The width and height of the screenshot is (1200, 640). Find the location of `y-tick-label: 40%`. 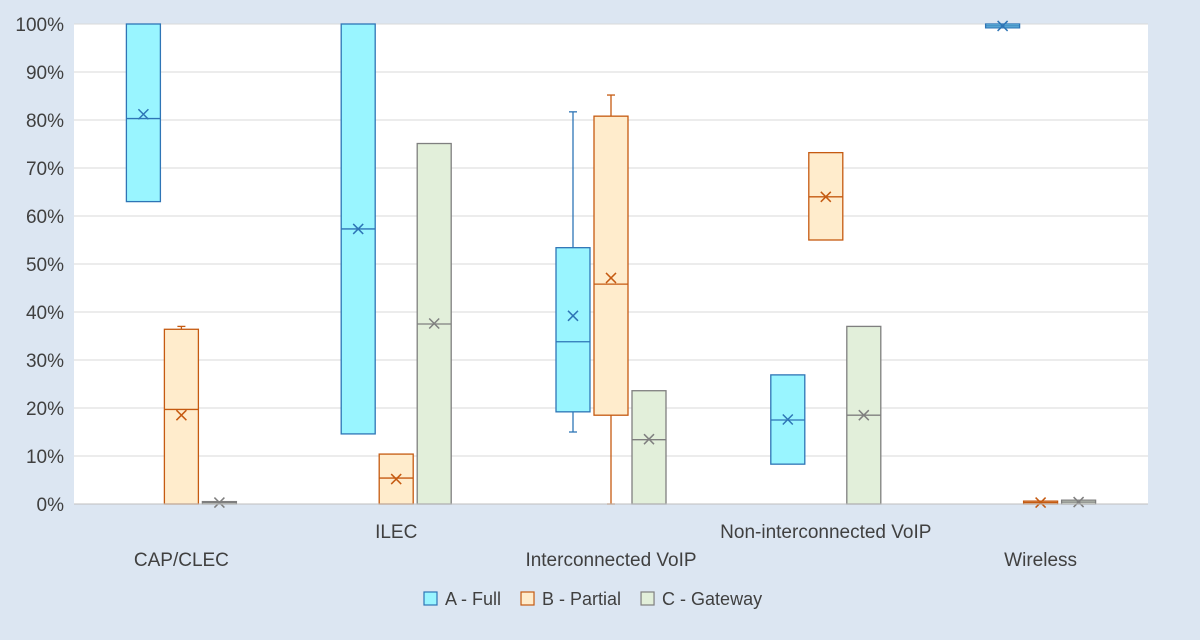

y-tick-label: 40% is located at coordinates (45, 313).